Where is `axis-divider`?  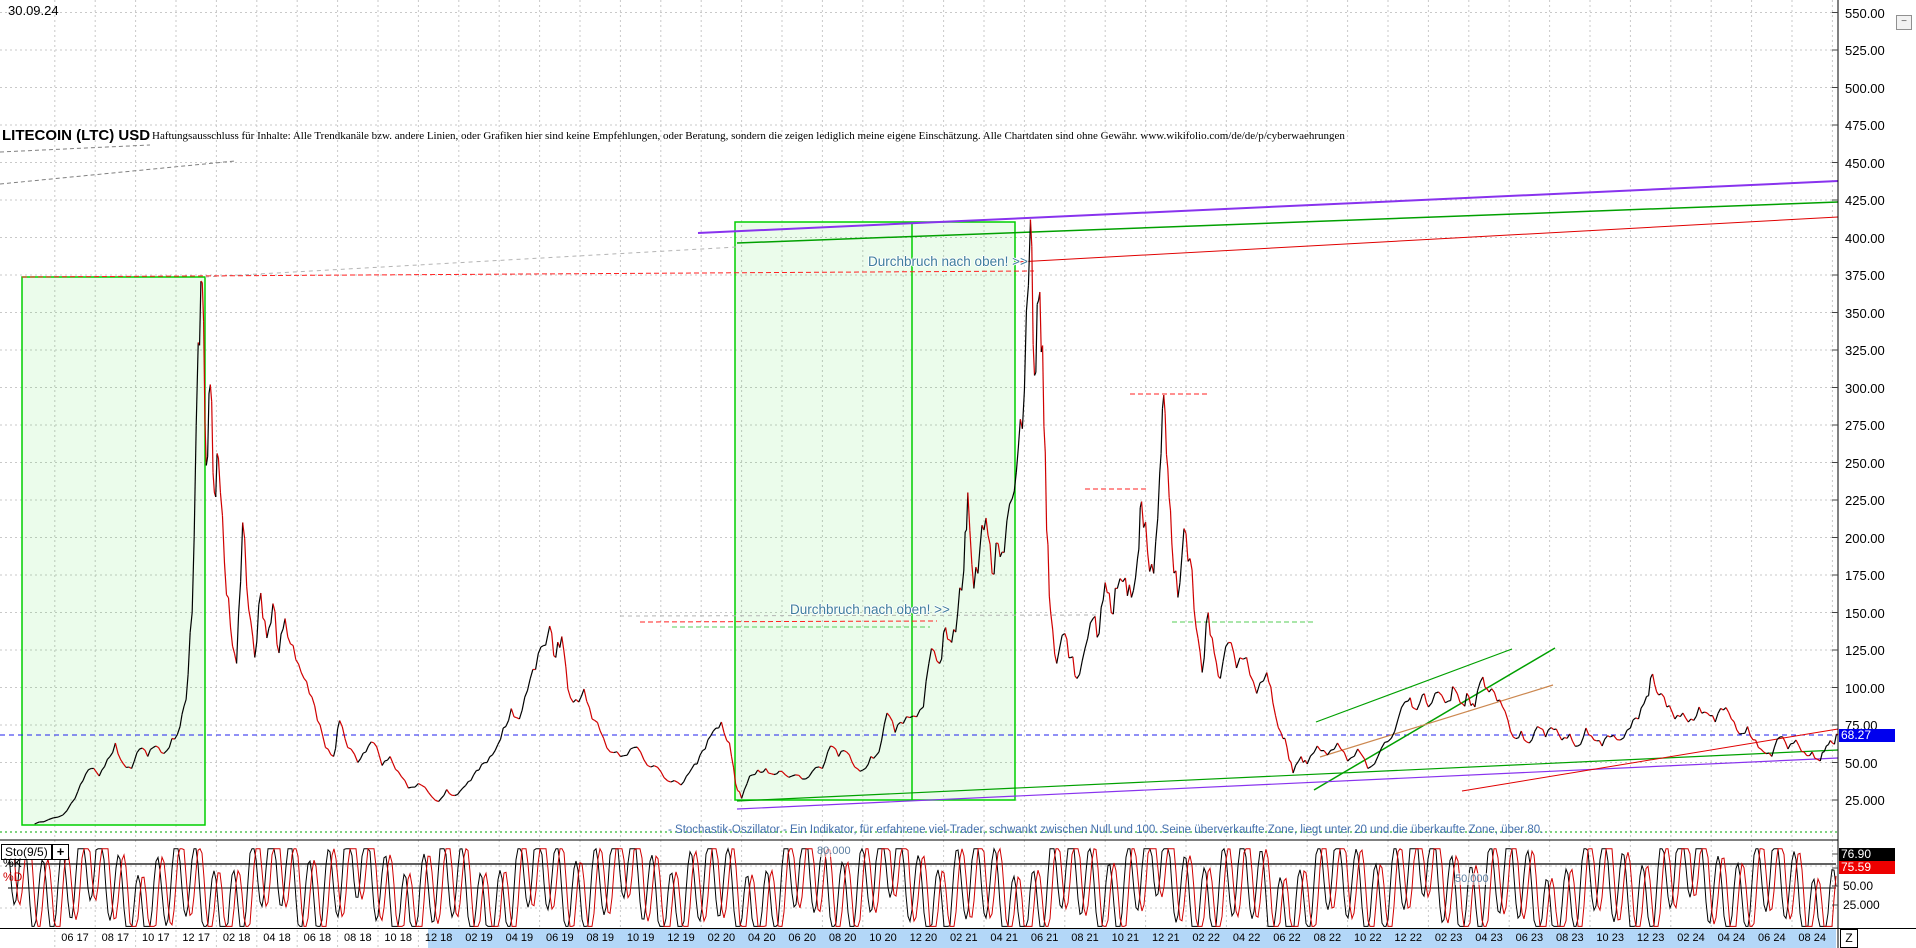 axis-divider is located at coordinates (958, 928).